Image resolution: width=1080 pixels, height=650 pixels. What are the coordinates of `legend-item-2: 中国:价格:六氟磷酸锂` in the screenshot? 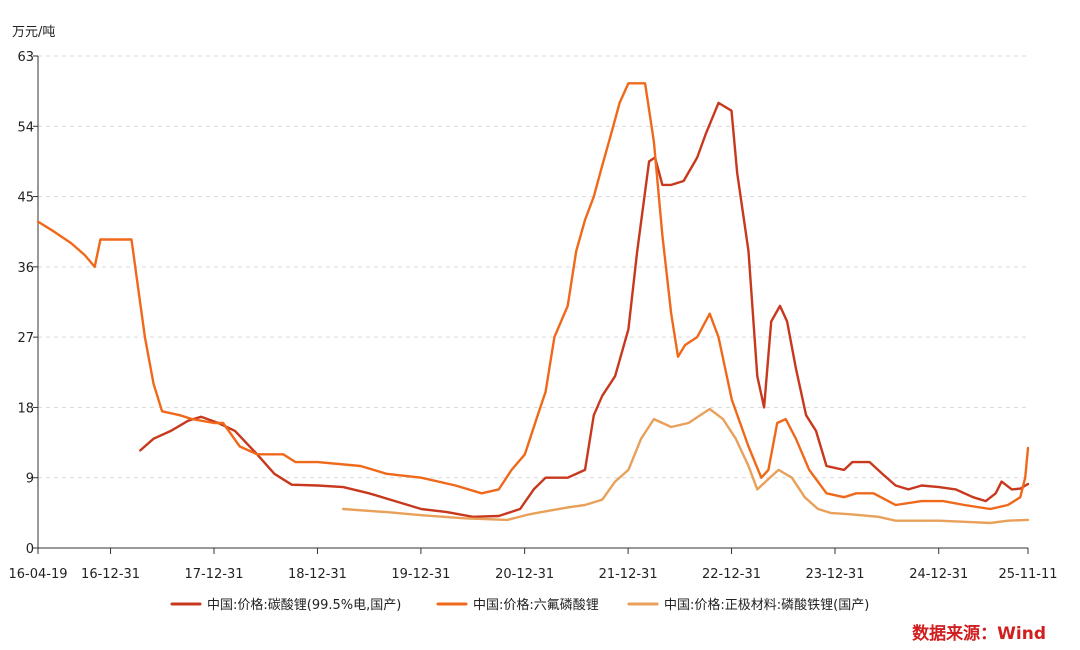 It's located at (517, 605).